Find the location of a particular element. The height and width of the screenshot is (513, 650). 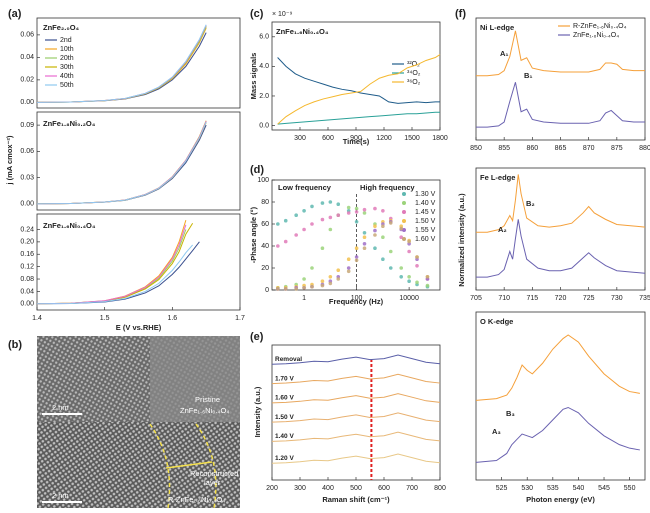

x-tick-label: 600 is located at coordinates (384, 488).